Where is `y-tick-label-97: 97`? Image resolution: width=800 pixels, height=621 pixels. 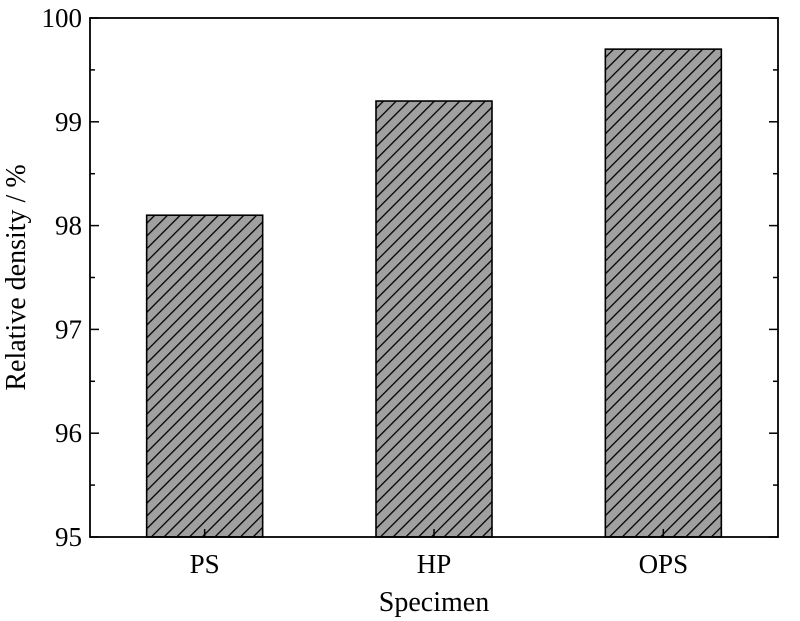 y-tick-label-97: 97 is located at coordinates (68, 329).